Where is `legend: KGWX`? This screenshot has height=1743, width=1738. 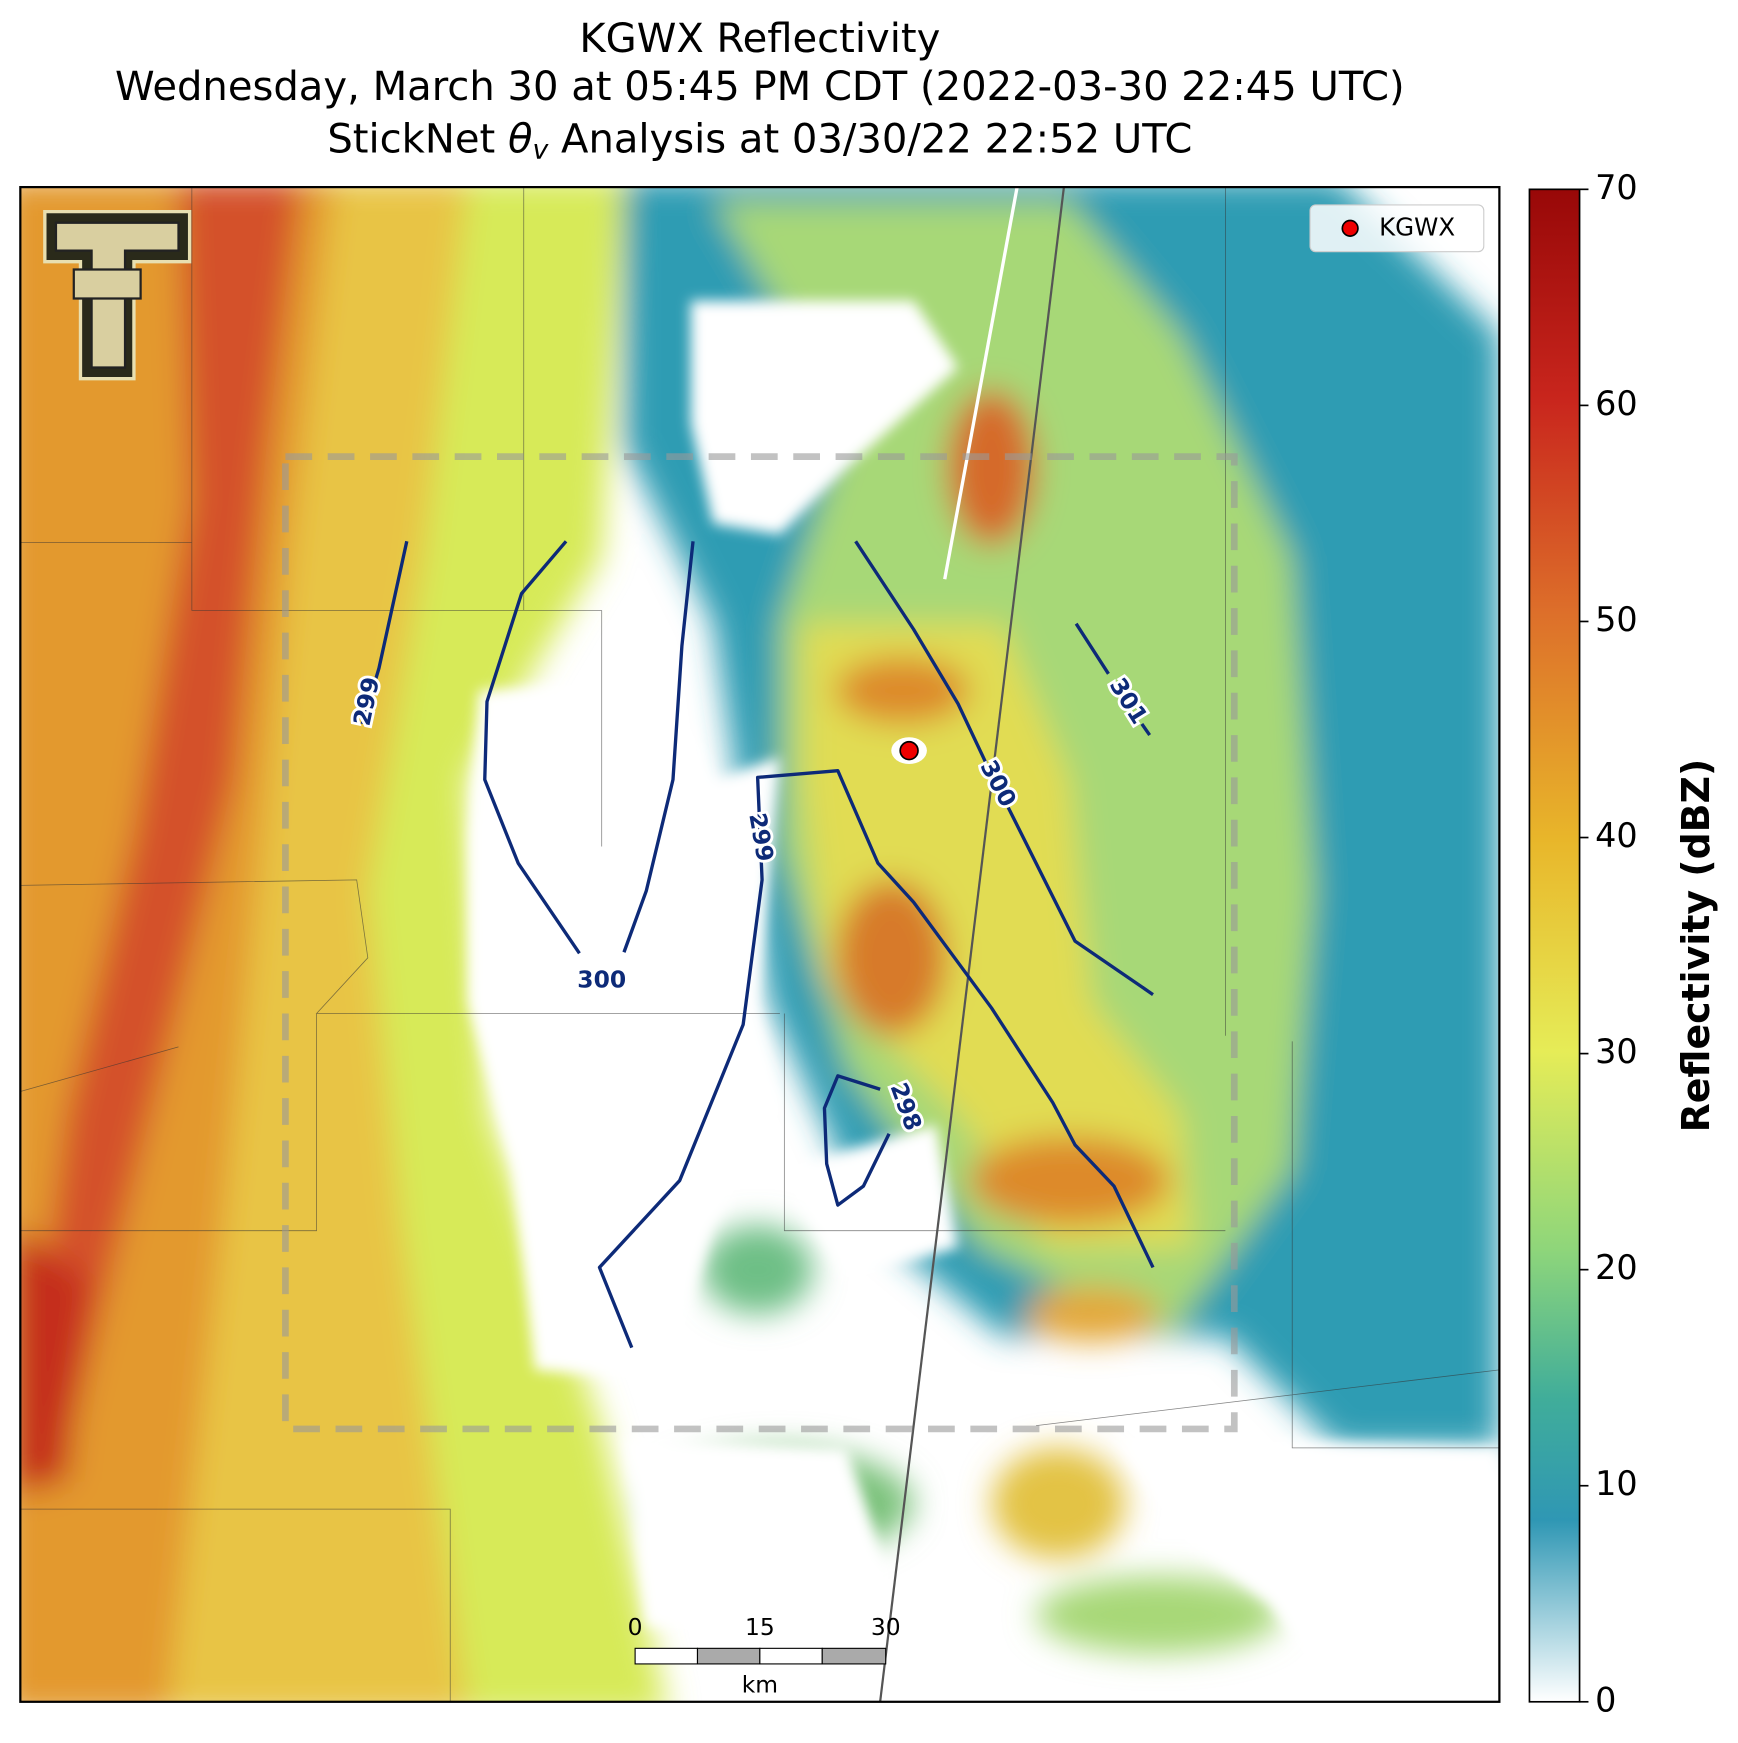
legend: KGWX is located at coordinates (1397, 228).